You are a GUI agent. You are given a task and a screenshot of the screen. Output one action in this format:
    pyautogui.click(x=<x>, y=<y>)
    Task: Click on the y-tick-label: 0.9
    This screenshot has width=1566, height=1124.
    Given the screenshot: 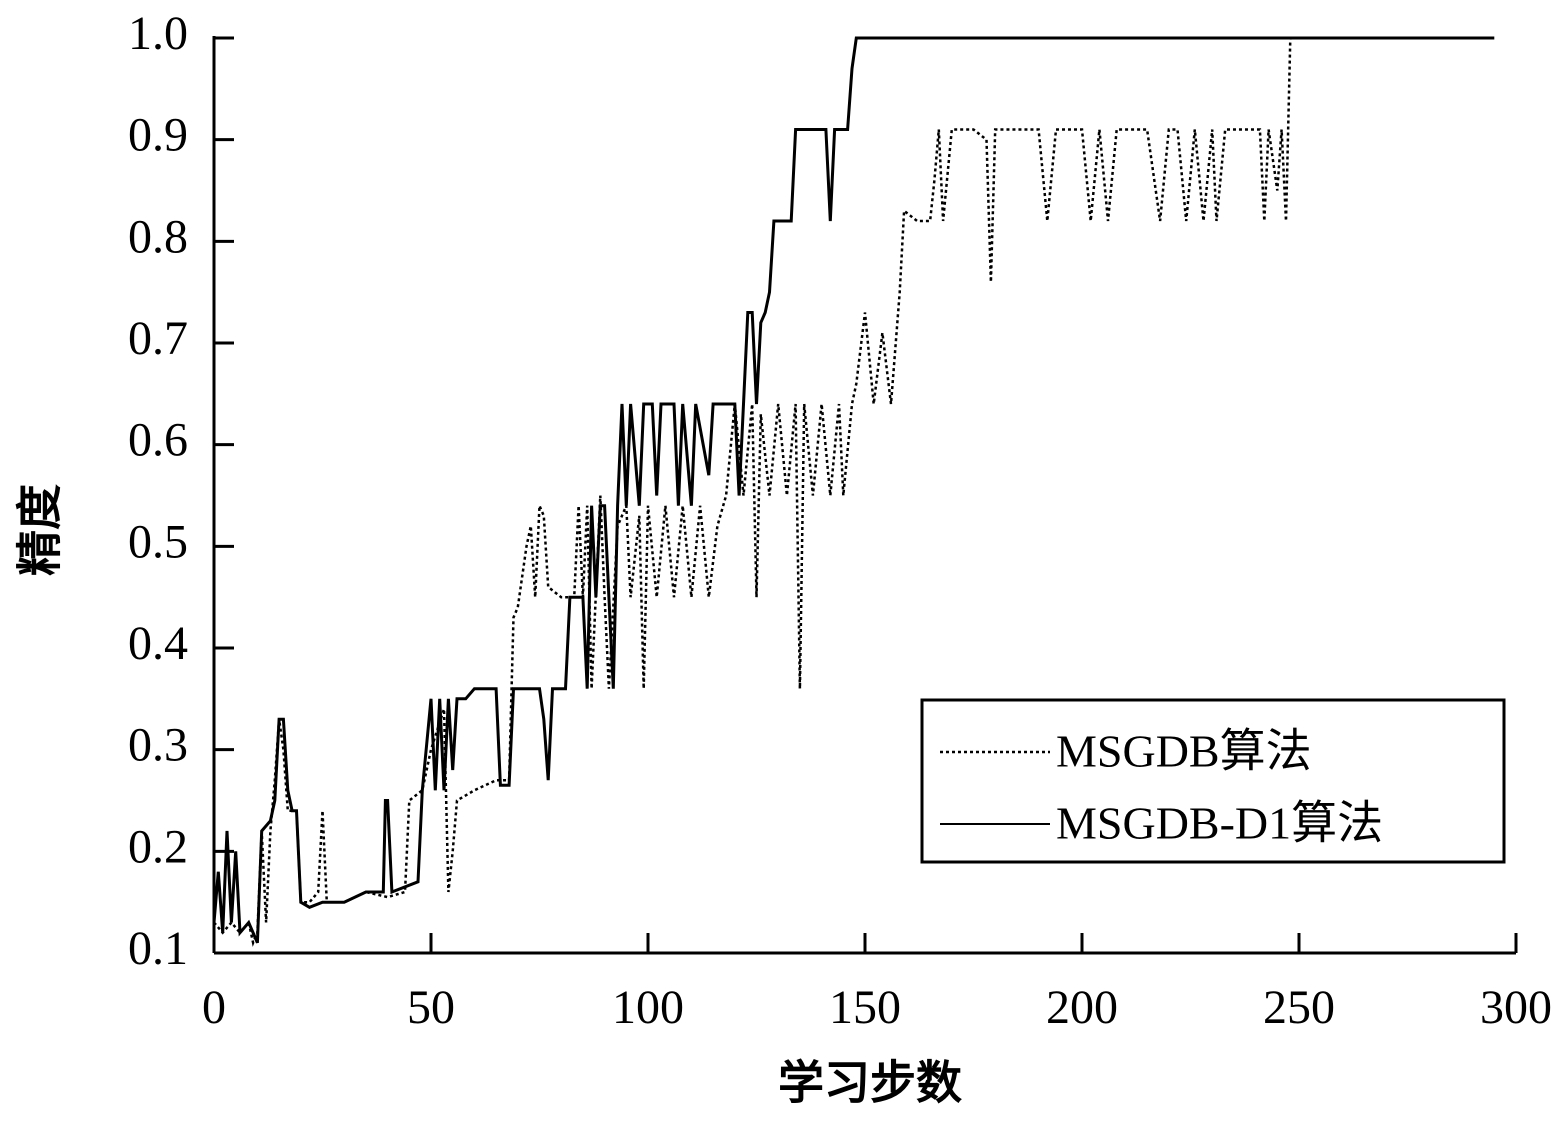 What is the action you would take?
    pyautogui.click(x=158, y=135)
    